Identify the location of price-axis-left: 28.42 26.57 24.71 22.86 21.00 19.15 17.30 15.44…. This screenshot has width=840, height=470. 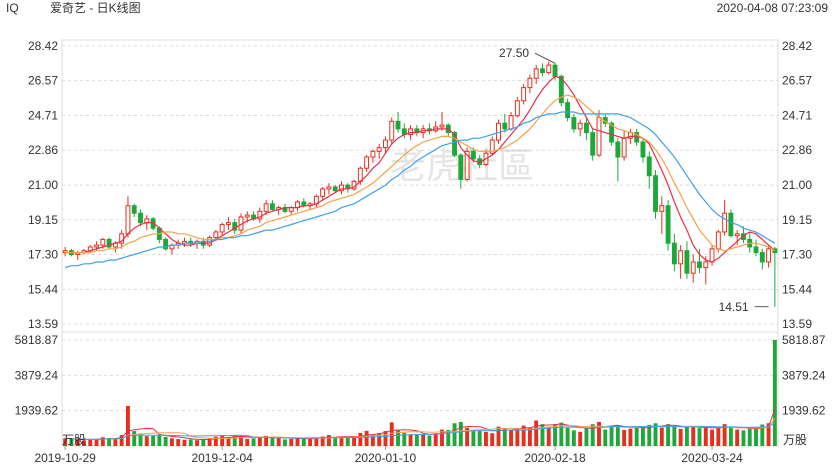
(37, 228).